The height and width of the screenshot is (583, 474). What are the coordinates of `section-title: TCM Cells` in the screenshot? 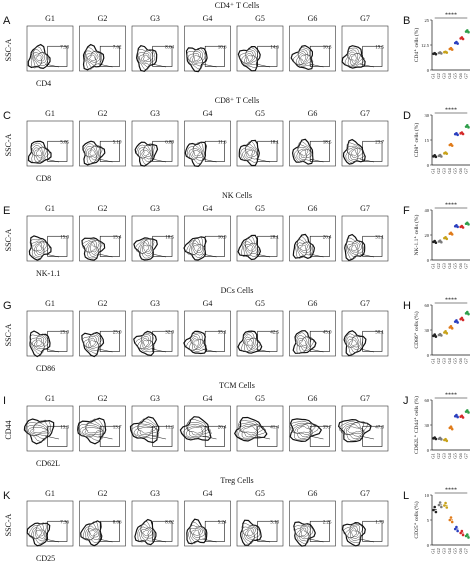 It's located at (237, 385).